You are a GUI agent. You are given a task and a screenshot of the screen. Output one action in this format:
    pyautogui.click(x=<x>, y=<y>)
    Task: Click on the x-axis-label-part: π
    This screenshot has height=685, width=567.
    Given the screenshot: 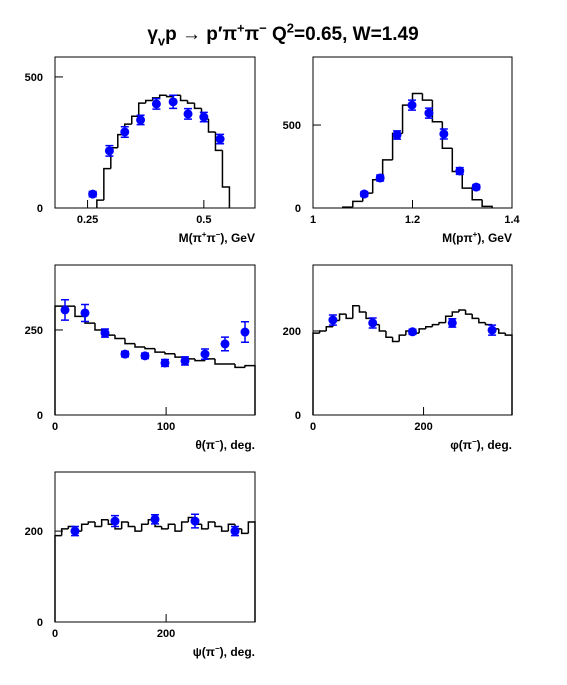 What is the action you would take?
    pyautogui.click(x=210, y=238)
    